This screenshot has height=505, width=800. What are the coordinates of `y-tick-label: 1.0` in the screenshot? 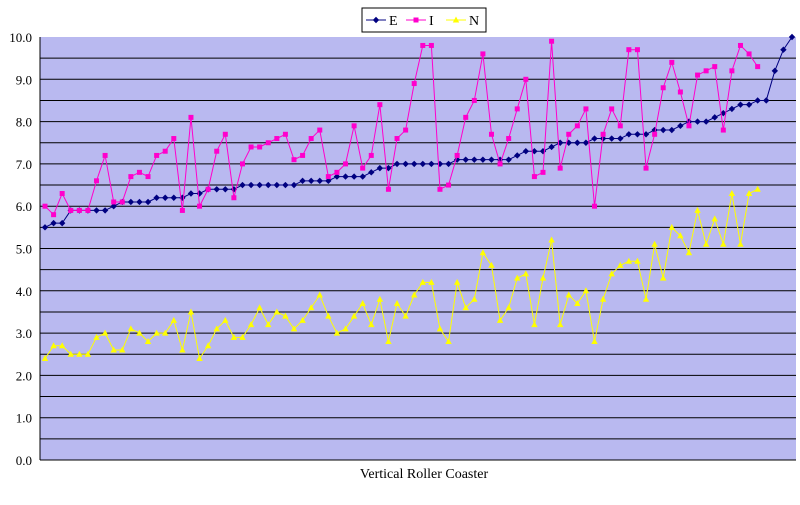 It's located at (24, 418).